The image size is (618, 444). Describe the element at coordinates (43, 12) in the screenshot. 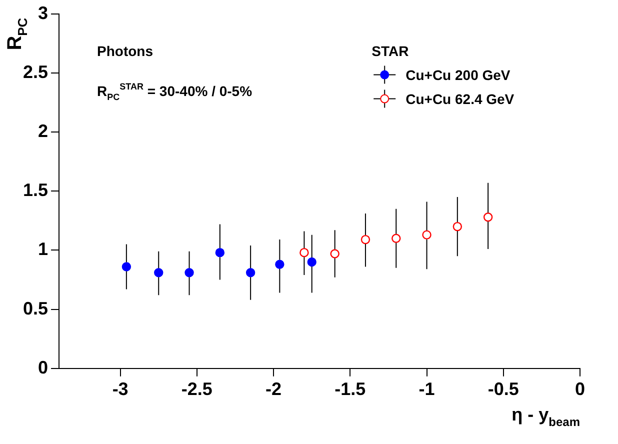

I see `y-tick-label: 3` at that location.